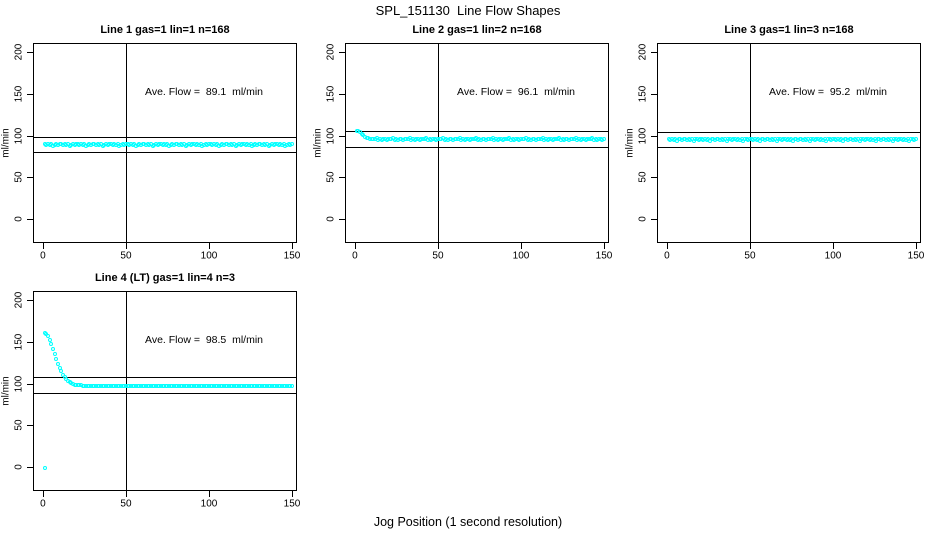  What do you see at coordinates (165, 30) in the screenshot?
I see `panel-title: Line 1 gas=1 lin=1 n=168` at bounding box center [165, 30].